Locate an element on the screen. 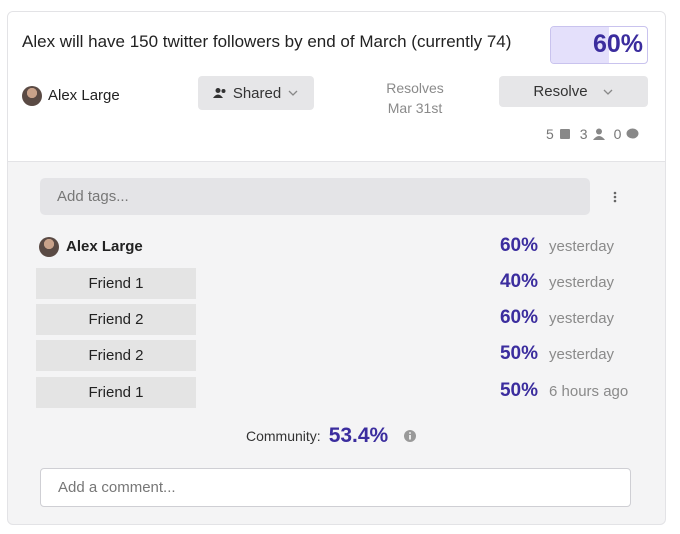 The height and width of the screenshot is (534, 680). prediction-label: 60% is located at coordinates (617, 44).